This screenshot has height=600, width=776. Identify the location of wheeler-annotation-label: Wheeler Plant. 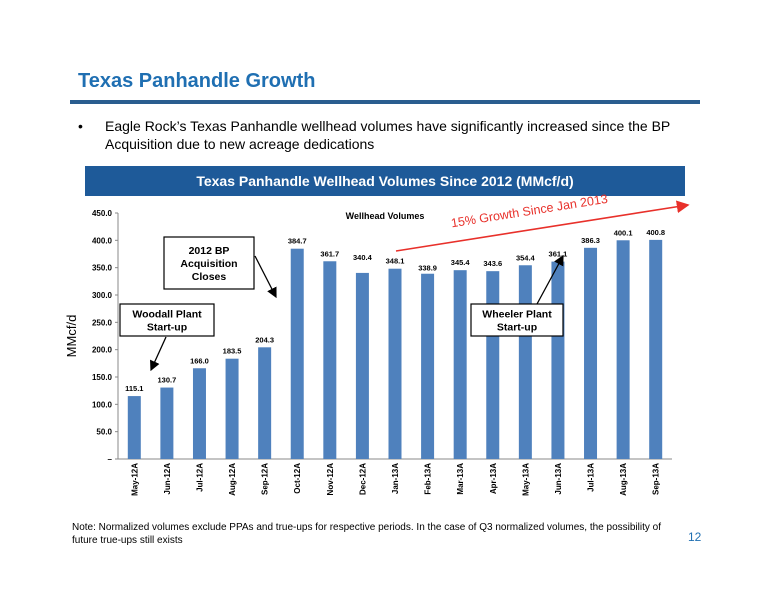
(517, 315).